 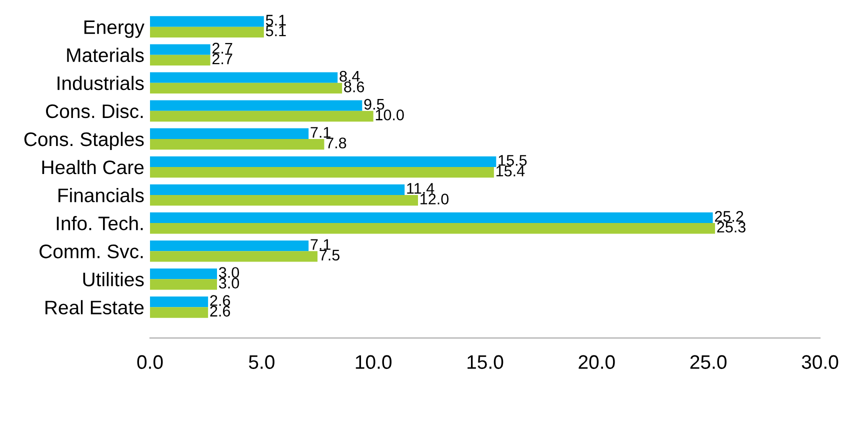 I want to click on data-label: 10.0, so click(x=390, y=115).